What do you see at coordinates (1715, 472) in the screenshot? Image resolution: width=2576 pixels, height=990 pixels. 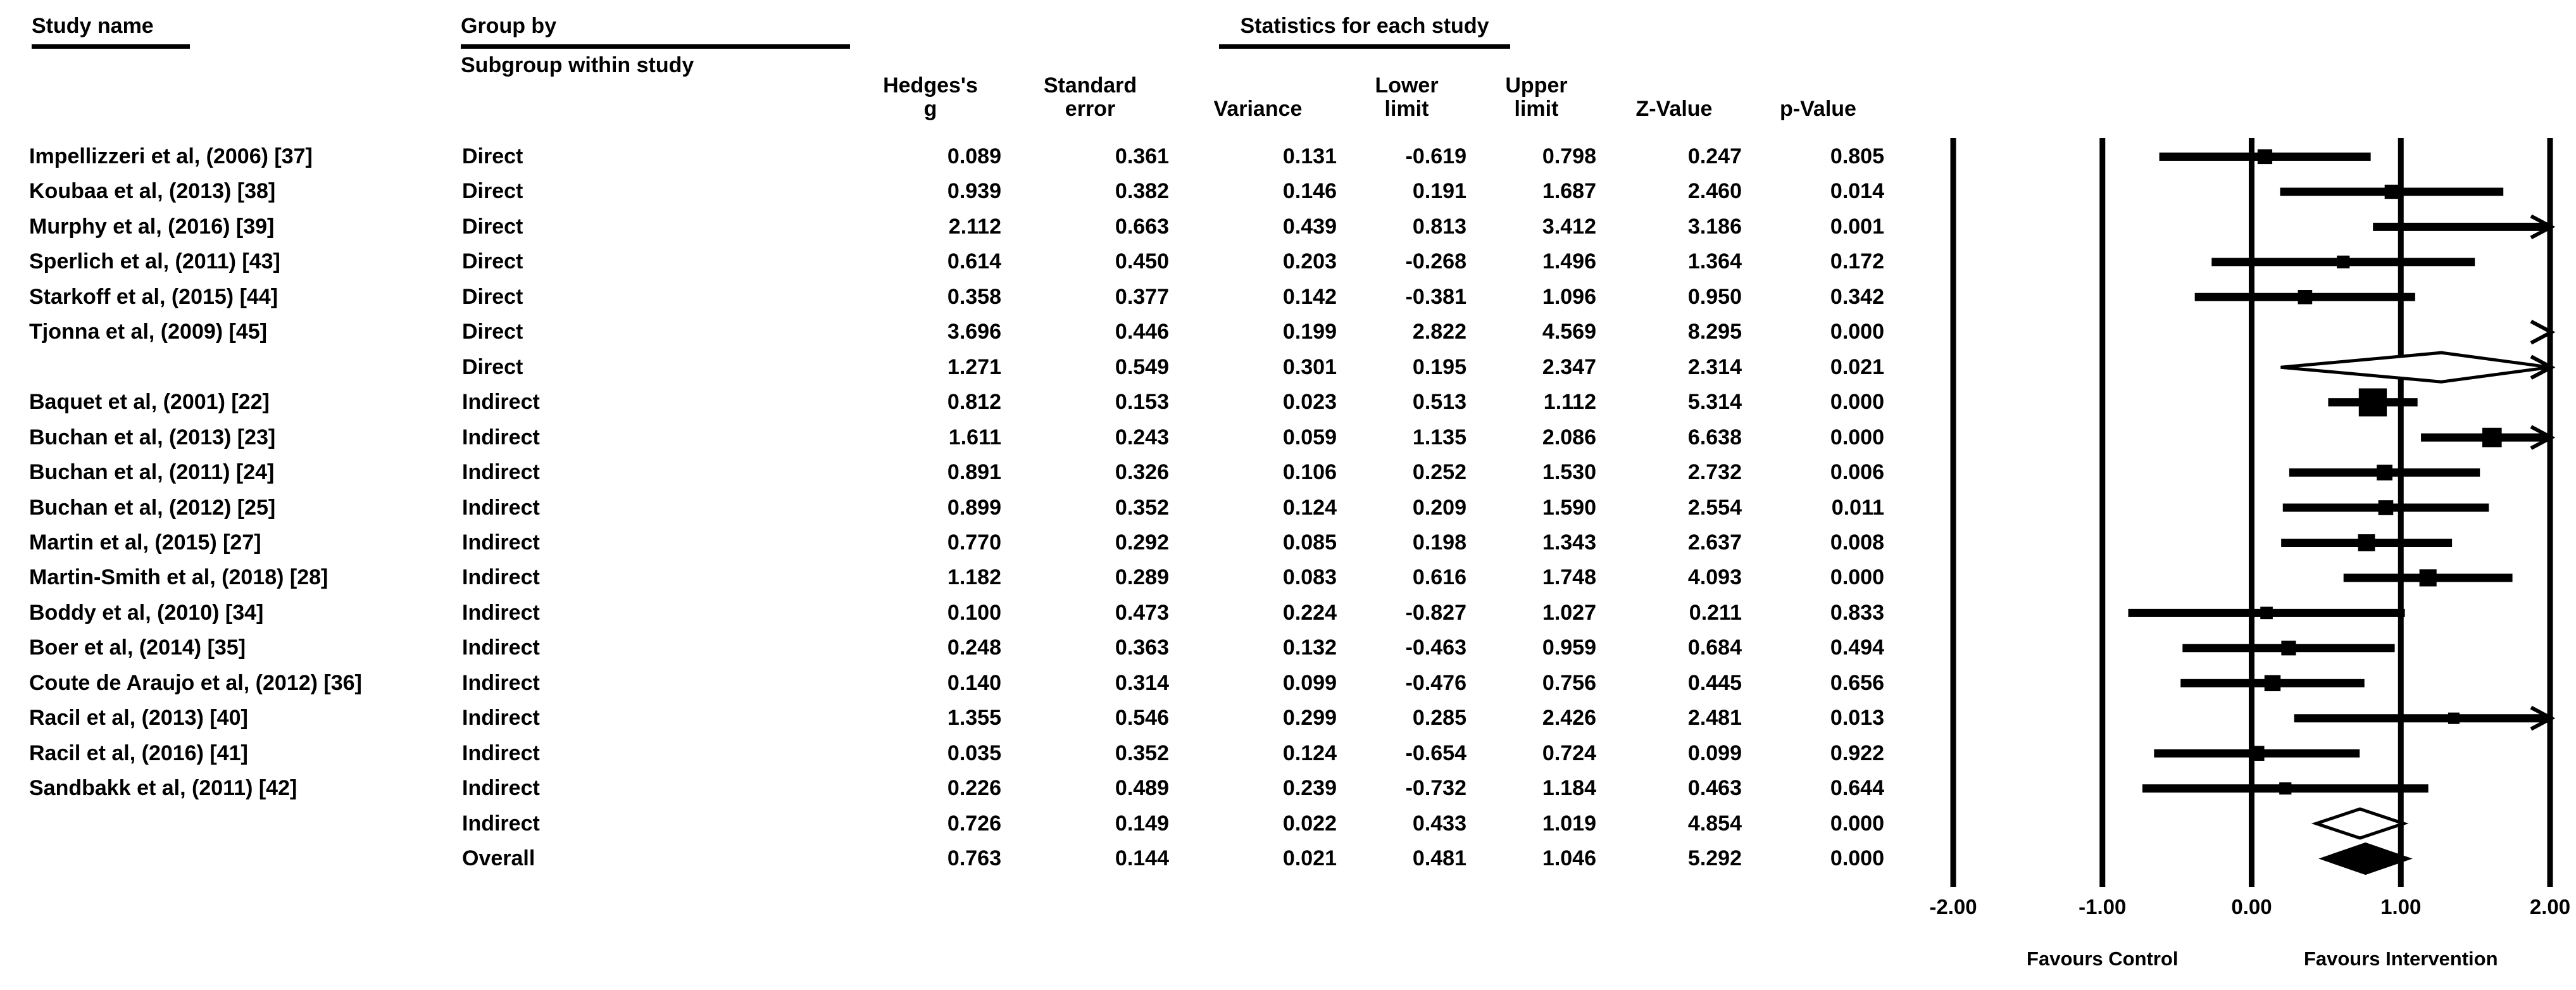 I see `cell-z-value: 2.732` at bounding box center [1715, 472].